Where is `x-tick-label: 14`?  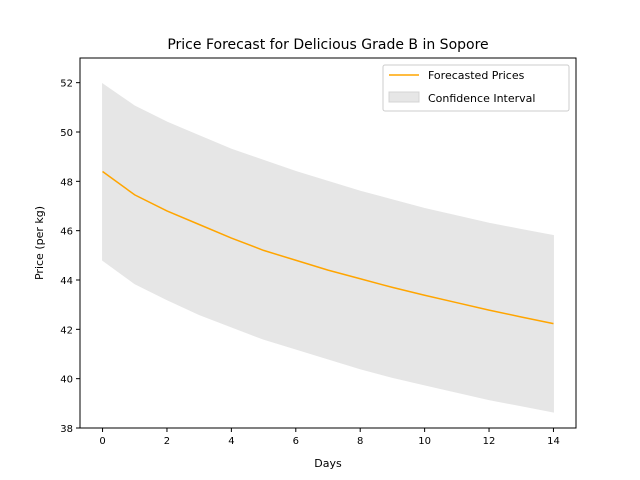 x-tick-label: 14 is located at coordinates (553, 441).